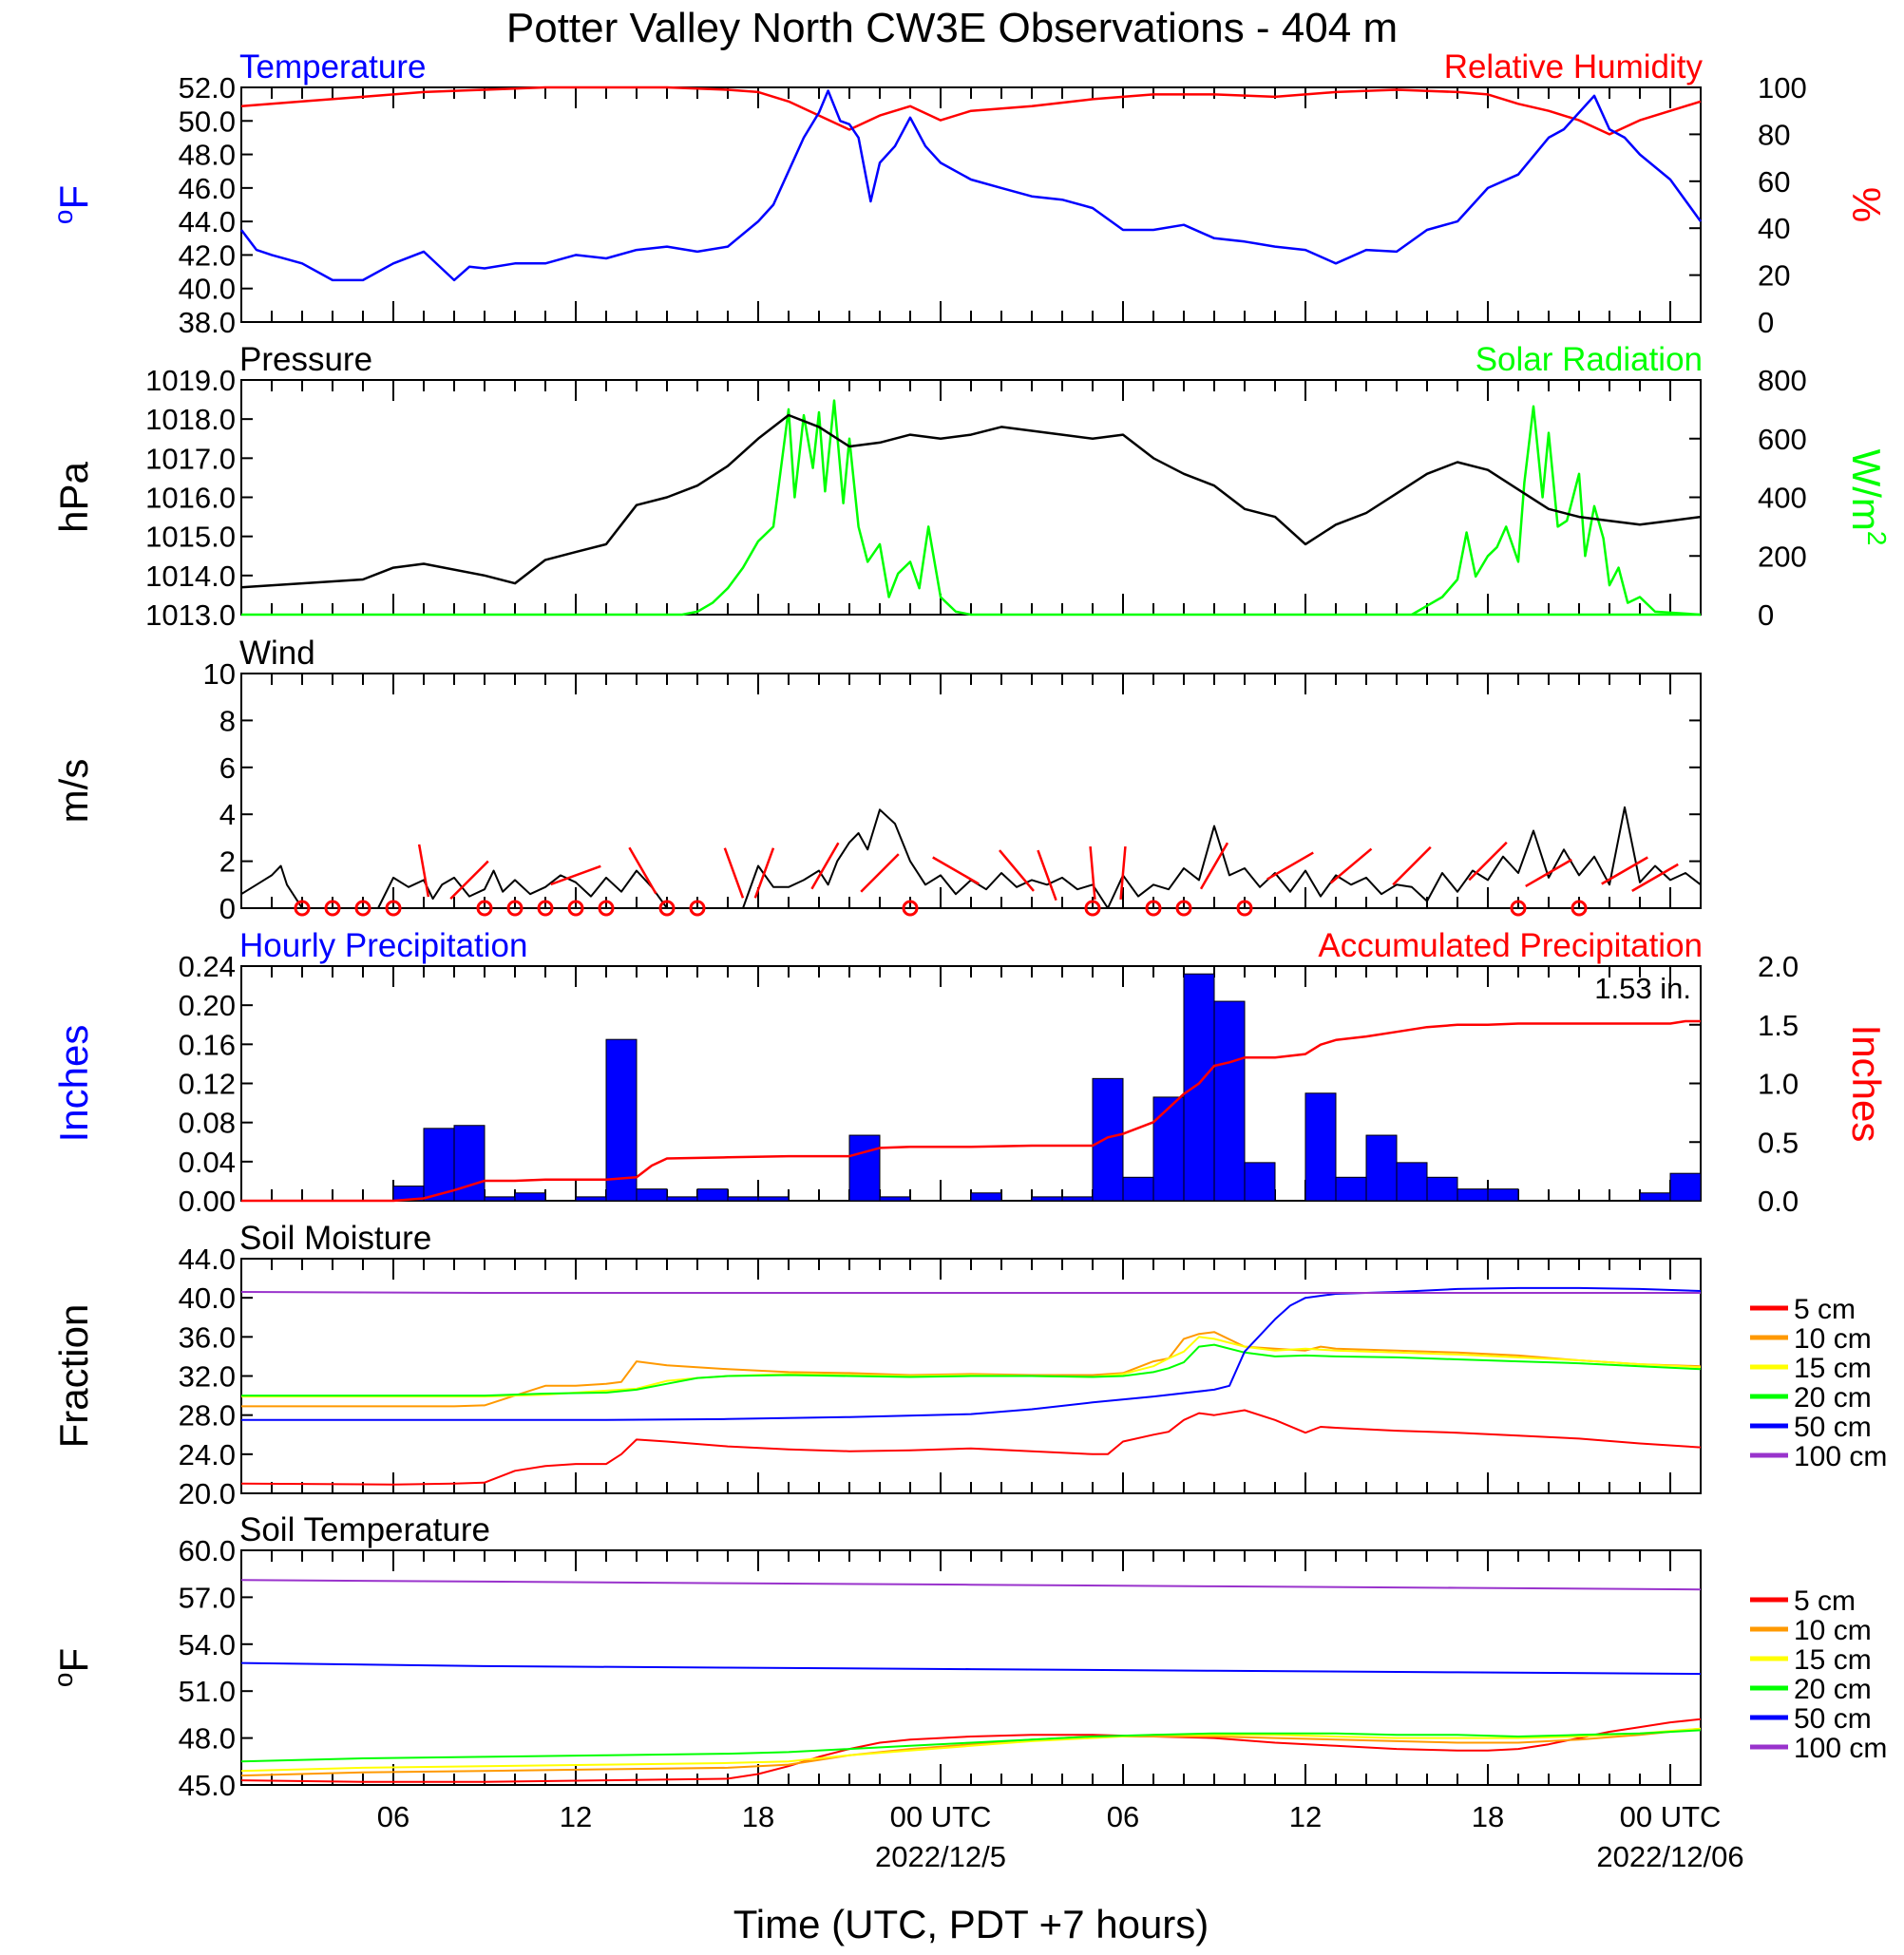 The height and width of the screenshot is (1955, 1904). What do you see at coordinates (207, 1493) in the screenshot?
I see `soilm-ytick-left-label: 20.0` at bounding box center [207, 1493].